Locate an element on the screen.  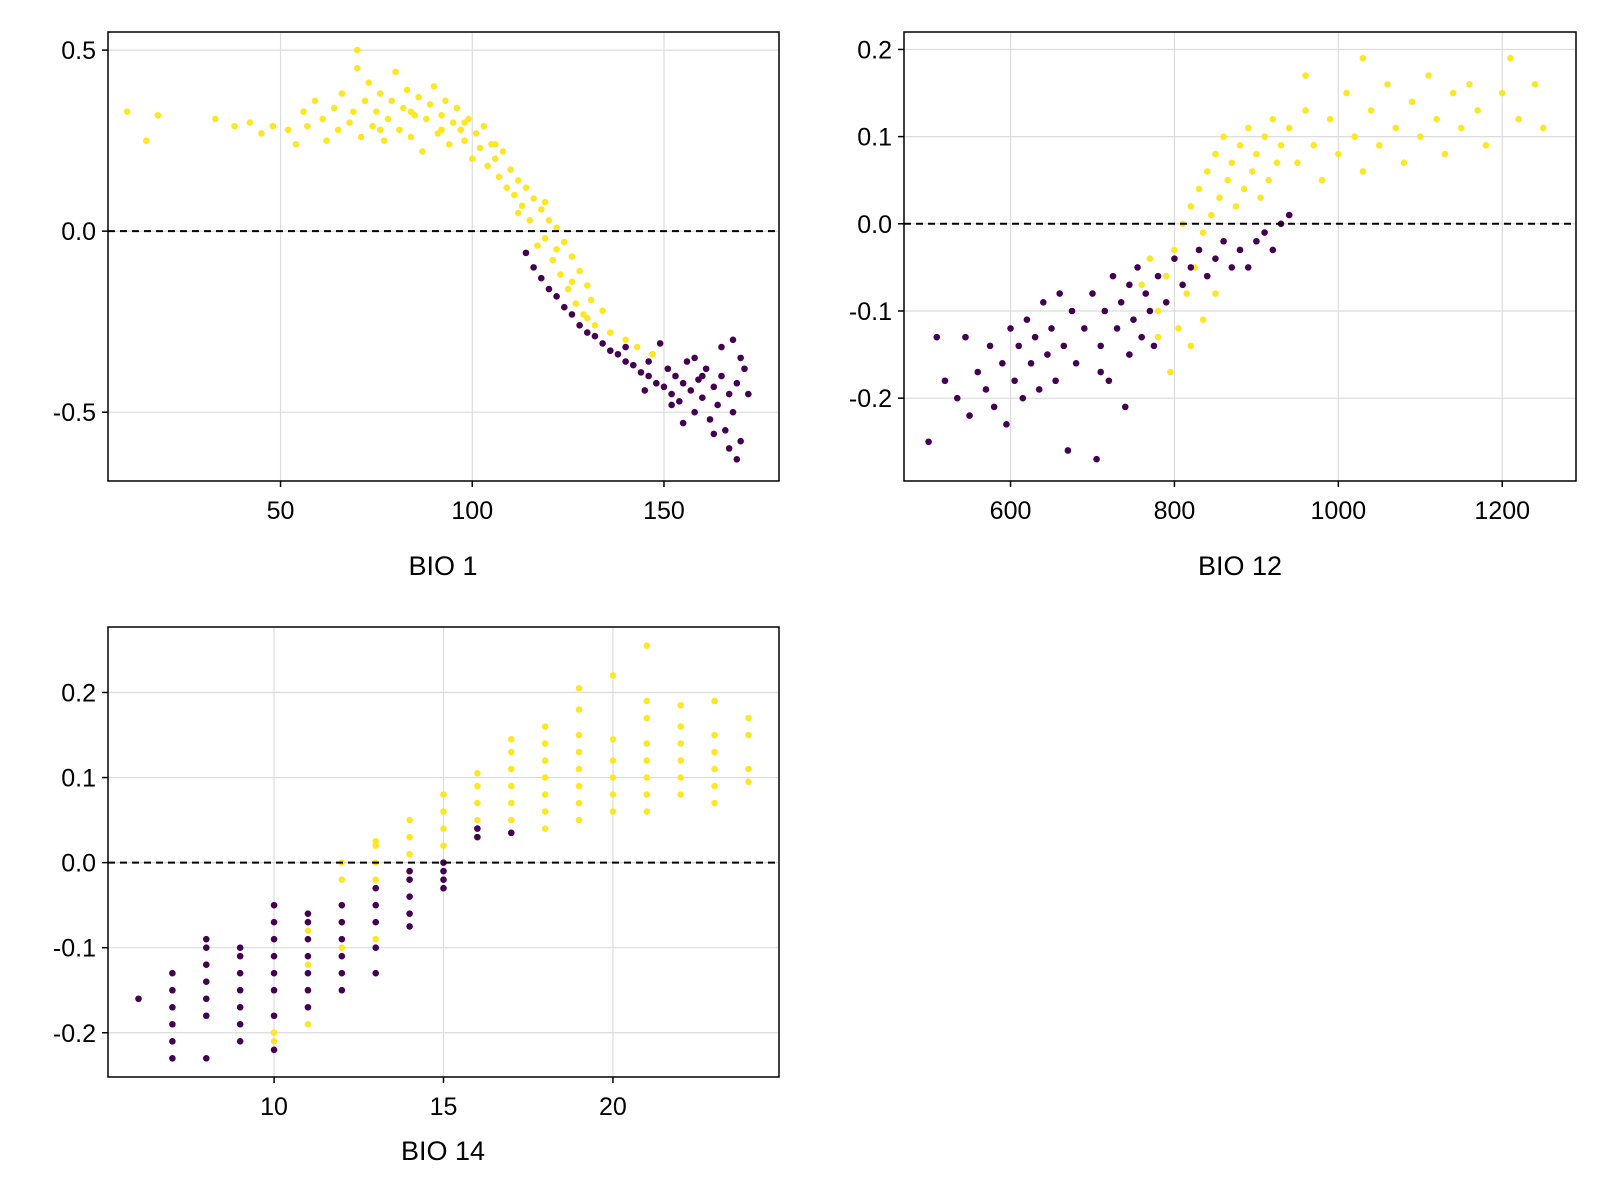
x-tick-label: 50 is located at coordinates (281, 511).